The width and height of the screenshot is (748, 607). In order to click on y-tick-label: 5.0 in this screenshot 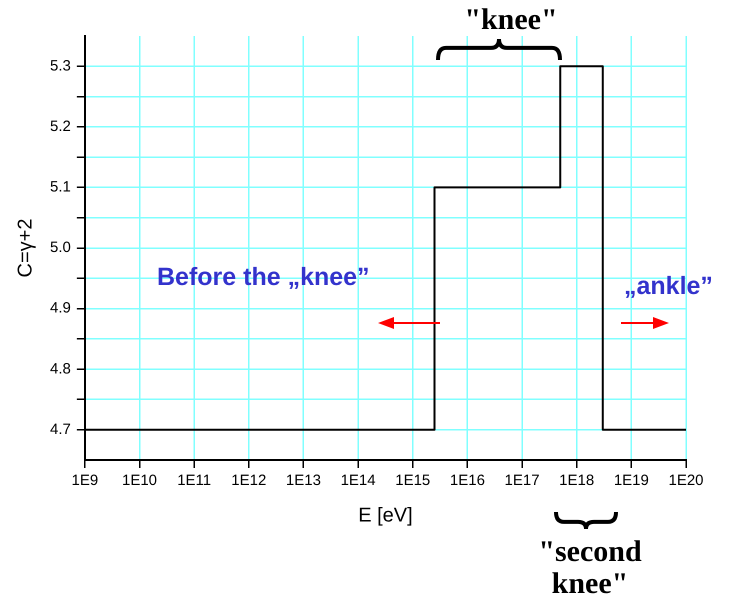, I will do `click(60, 247)`.